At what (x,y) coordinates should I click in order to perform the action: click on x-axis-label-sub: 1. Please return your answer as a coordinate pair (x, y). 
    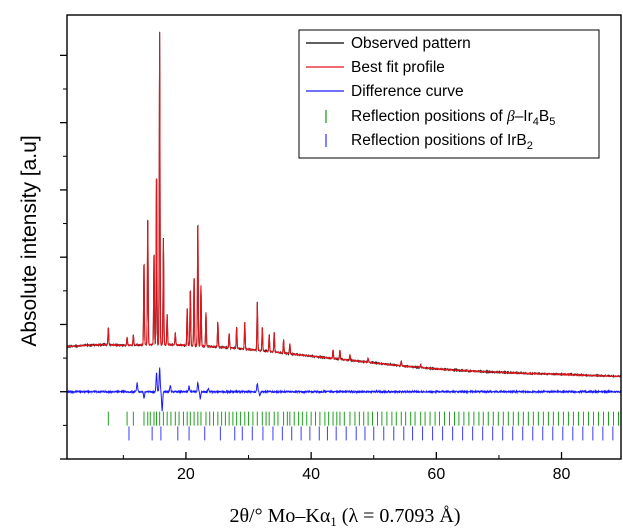
    Looking at the image, I should click on (333, 521).